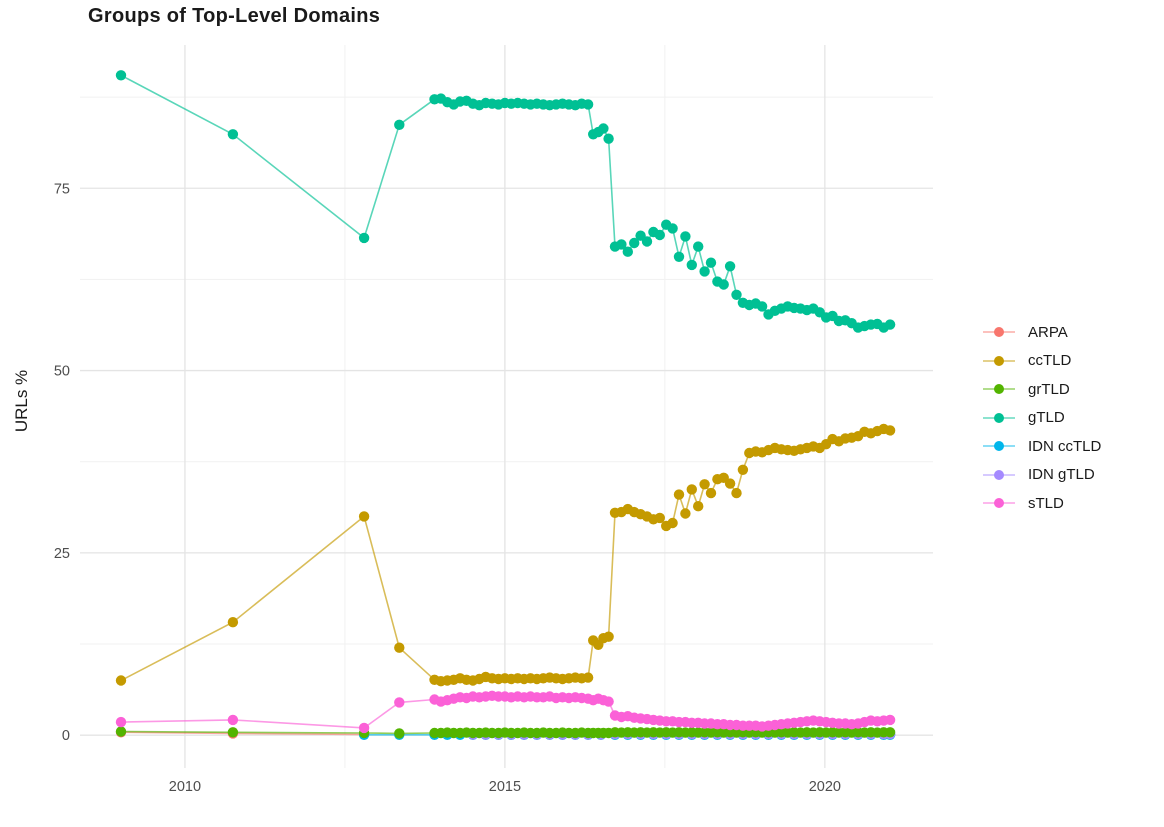  Describe the element at coordinates (62, 189) in the screenshot. I see `y-tick-label-75: 75` at that location.